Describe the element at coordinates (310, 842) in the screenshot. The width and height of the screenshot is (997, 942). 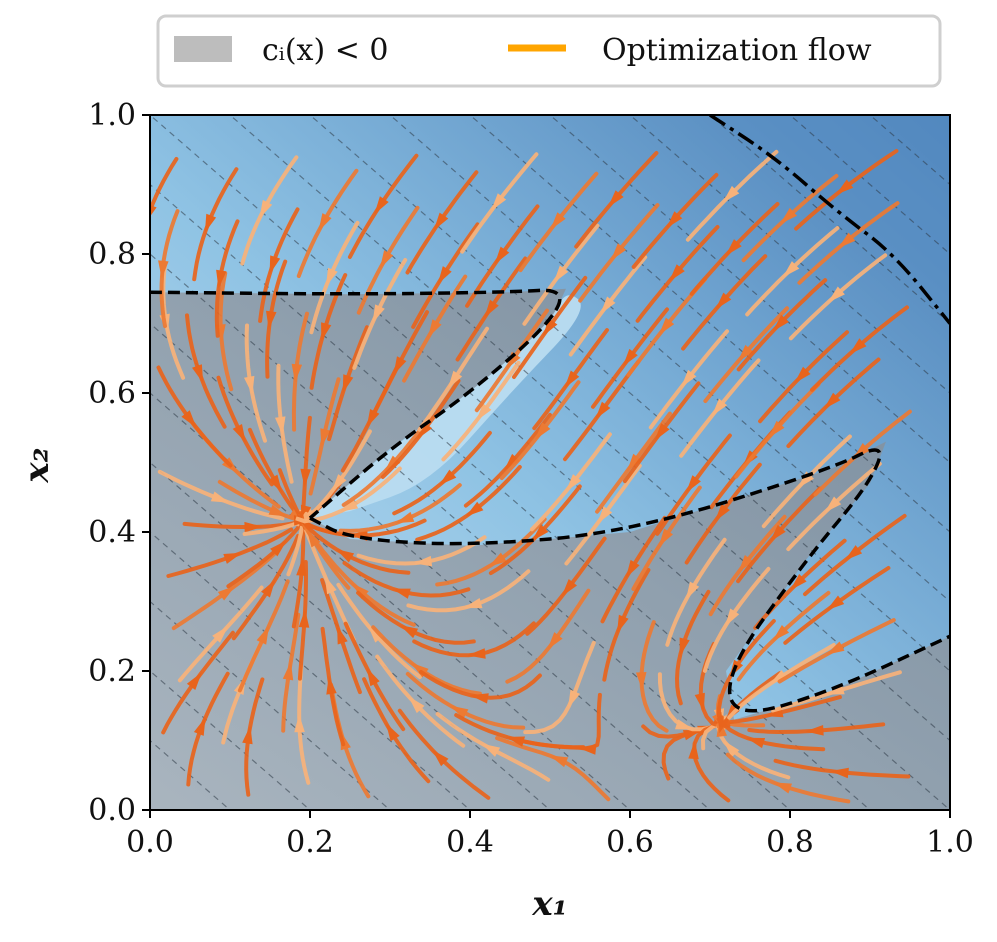
I see `x-tick-label: 0.2` at that location.